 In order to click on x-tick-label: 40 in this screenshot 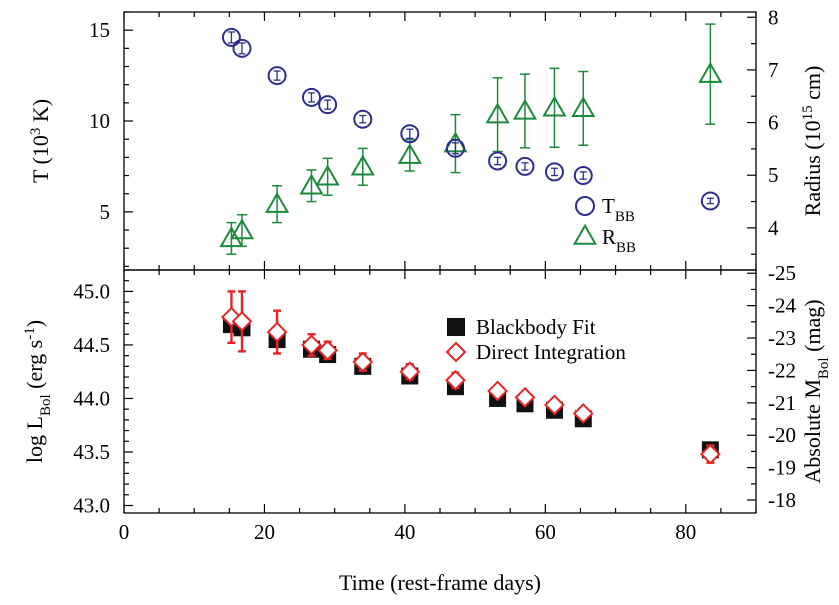, I will do `click(404, 532)`.